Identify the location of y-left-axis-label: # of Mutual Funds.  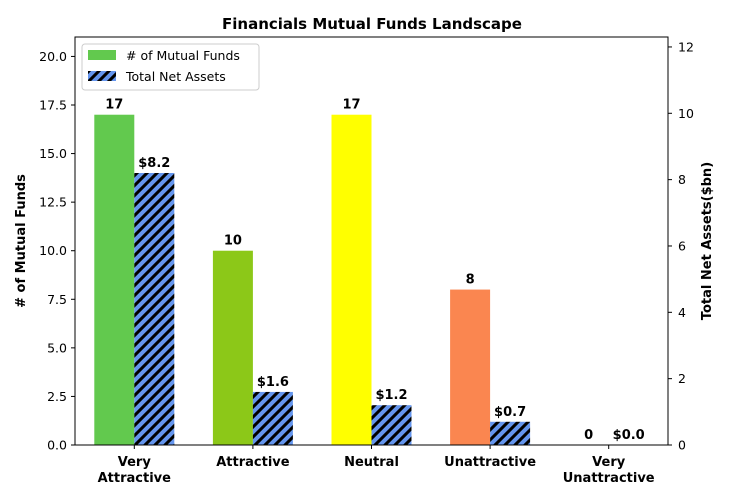
(21, 241).